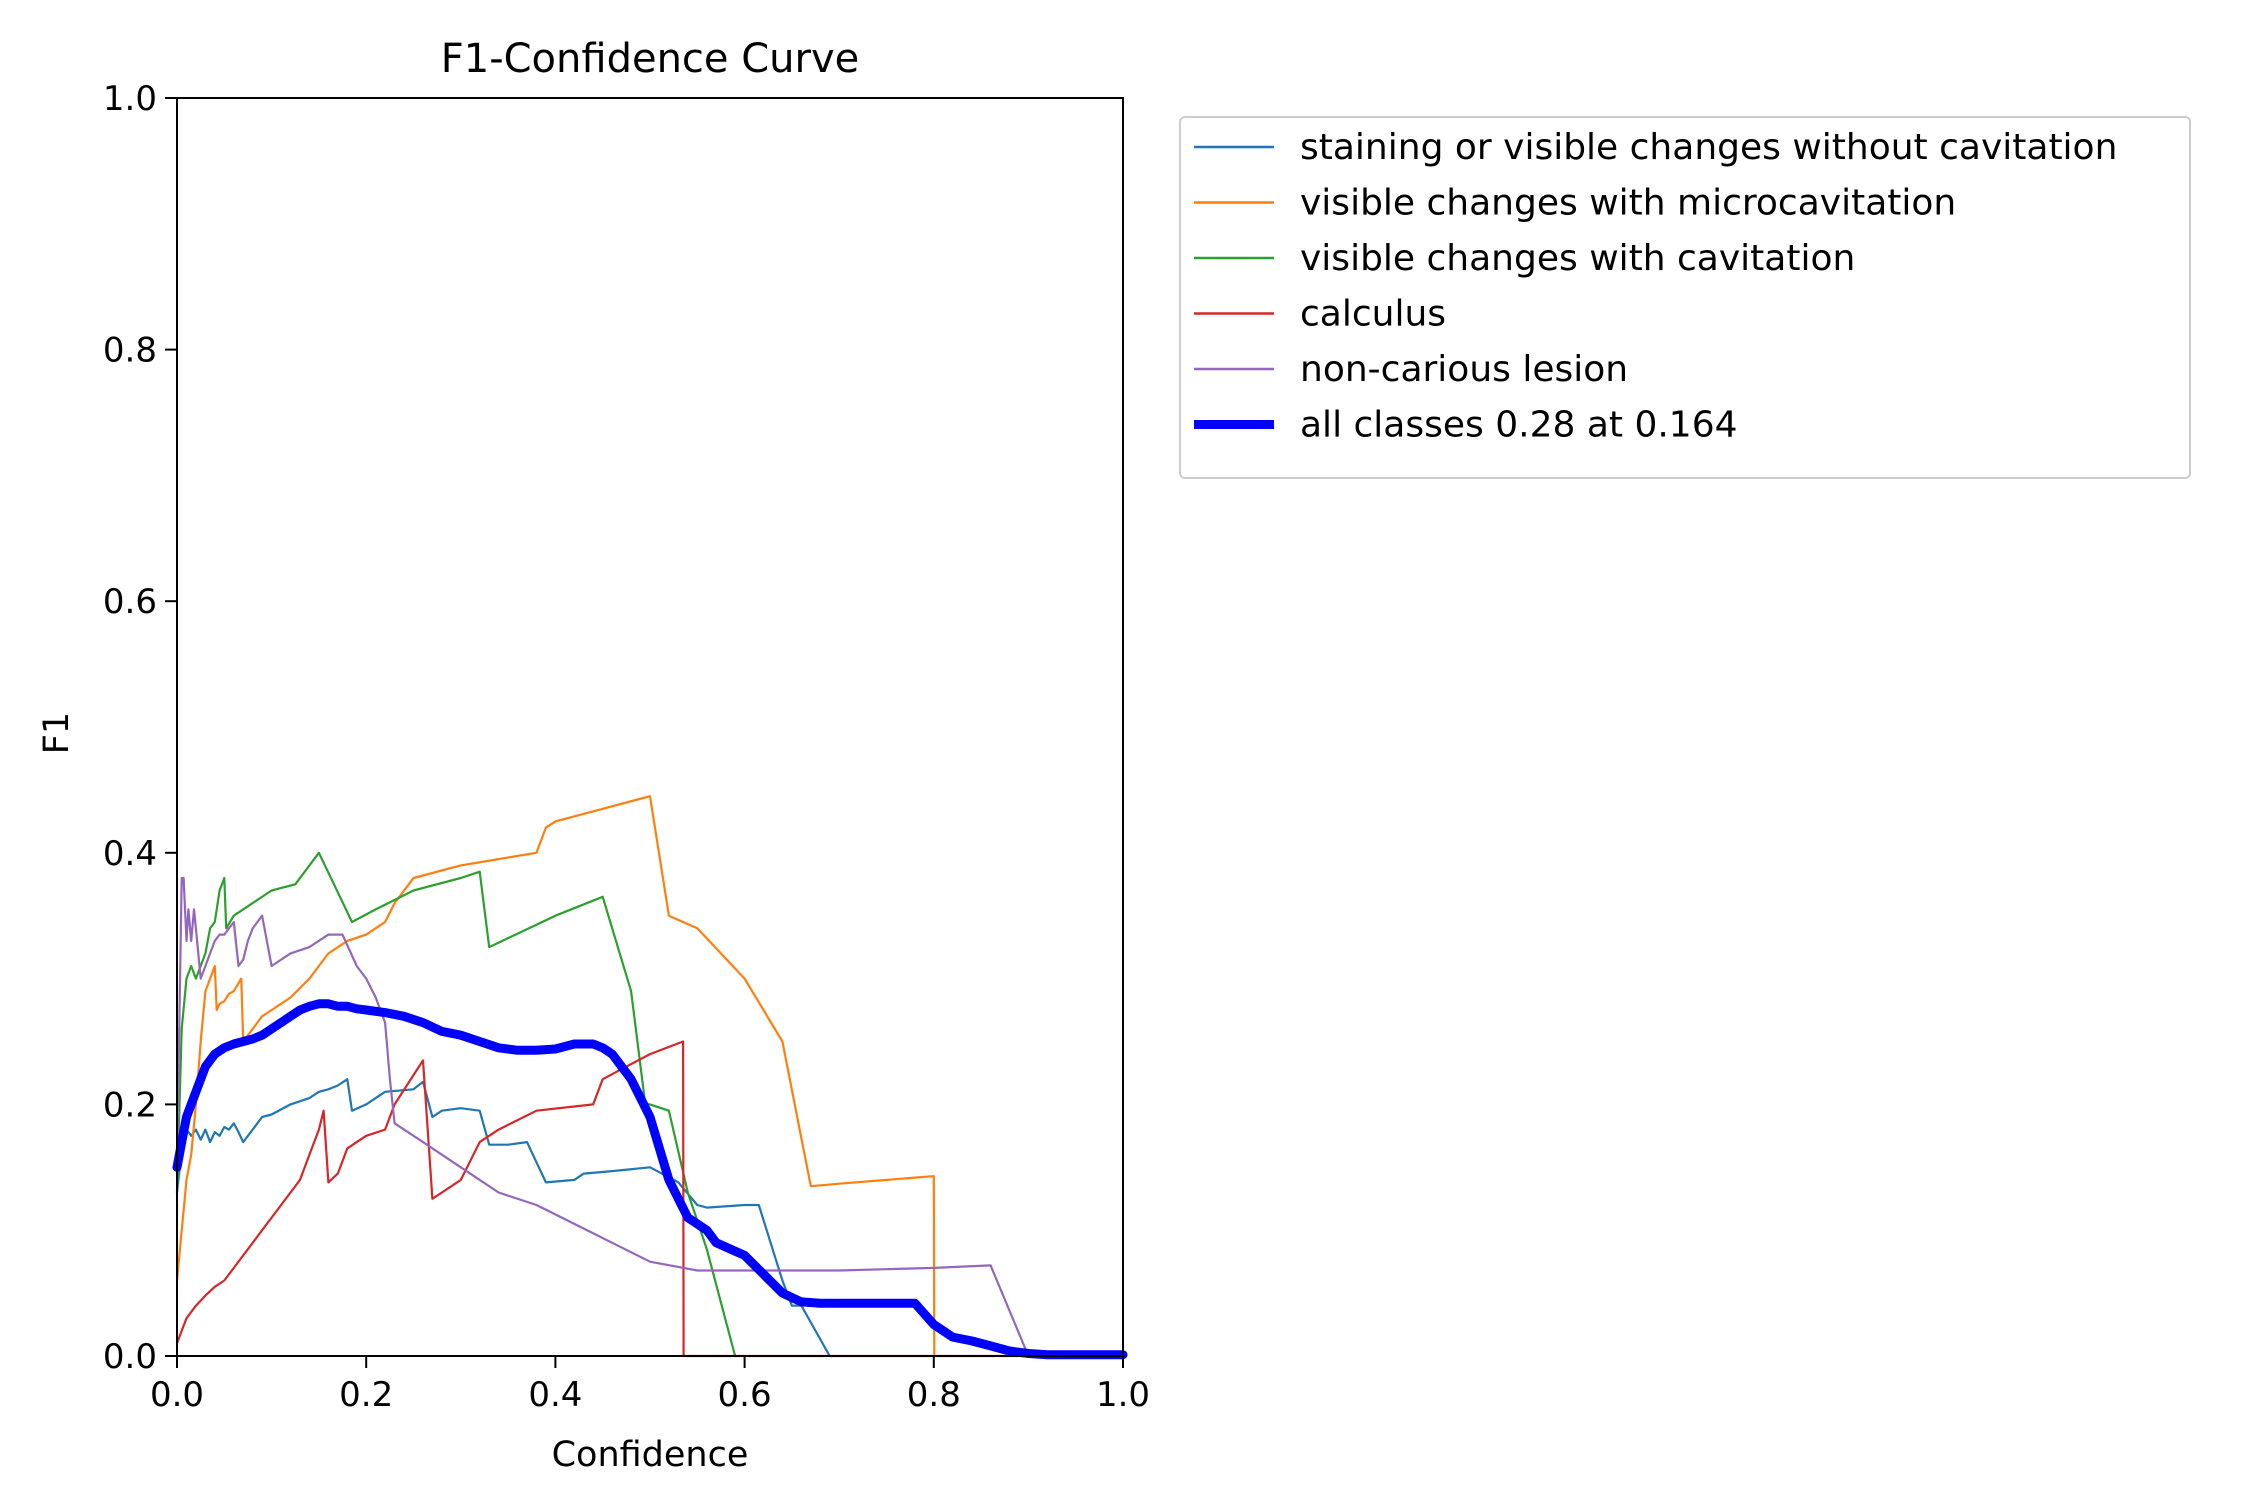 The height and width of the screenshot is (1500, 2250). I want to click on y-tick-label: 0.8, so click(130, 351).